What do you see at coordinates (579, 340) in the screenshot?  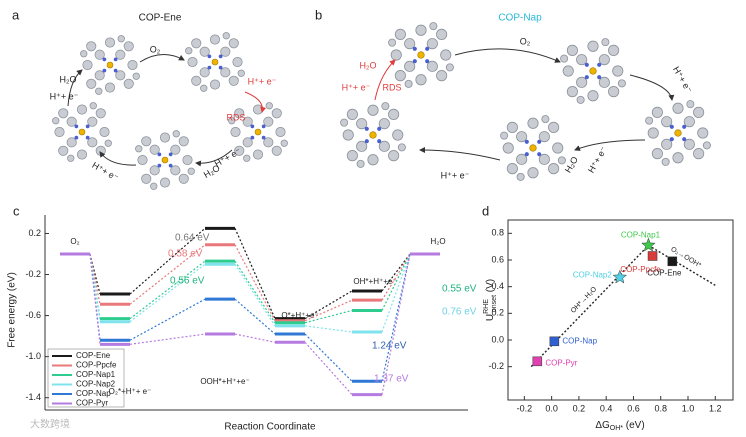 I see `point-label: COP-Nap` at bounding box center [579, 340].